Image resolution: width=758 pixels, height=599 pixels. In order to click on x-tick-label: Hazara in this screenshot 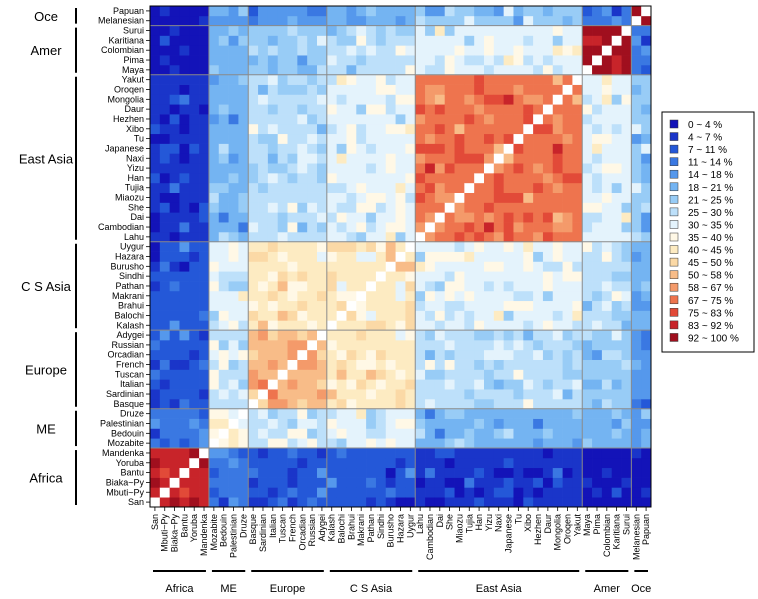, I will do `click(401, 528)`.